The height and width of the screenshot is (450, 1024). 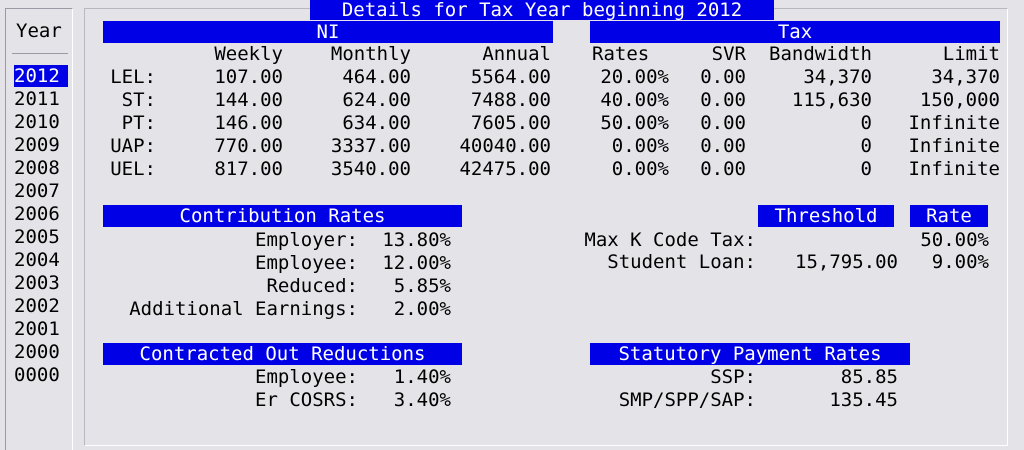 What do you see at coordinates (542, 10) in the screenshot?
I see `details-title: Details for Tax Year beginning 2012` at bounding box center [542, 10].